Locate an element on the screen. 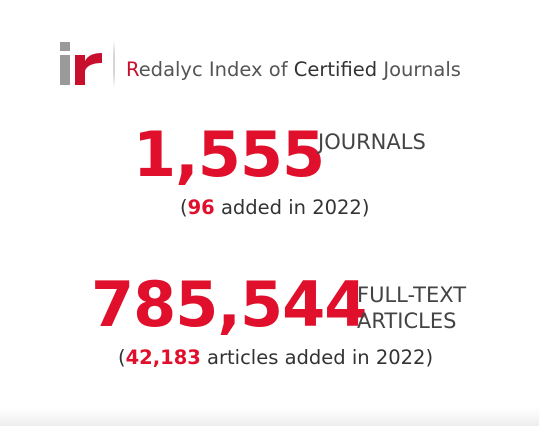 The height and width of the screenshot is (426, 539). journals-count: 1,555 is located at coordinates (229, 154).